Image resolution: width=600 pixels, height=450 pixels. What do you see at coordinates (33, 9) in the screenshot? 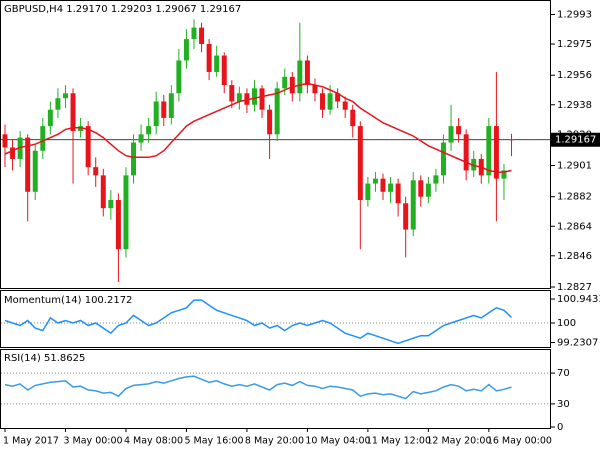
I see `symbol: GBPUSD,H4` at bounding box center [33, 9].